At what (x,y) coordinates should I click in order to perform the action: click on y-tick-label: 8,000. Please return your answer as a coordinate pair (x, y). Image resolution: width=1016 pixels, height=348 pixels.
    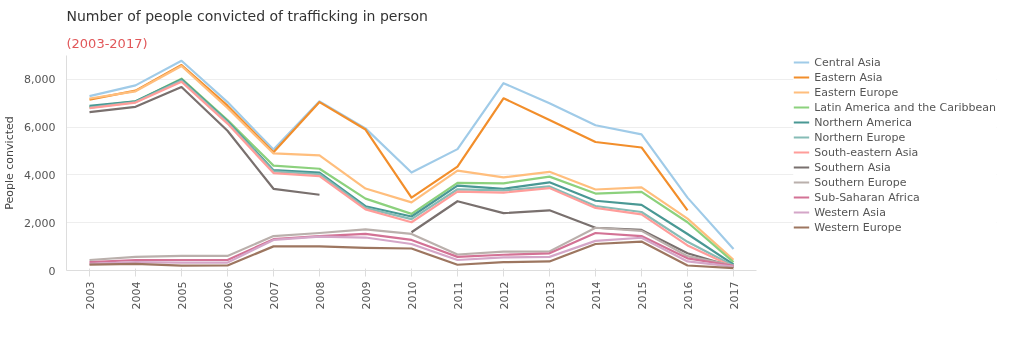
    Looking at the image, I should click on (40, 80).